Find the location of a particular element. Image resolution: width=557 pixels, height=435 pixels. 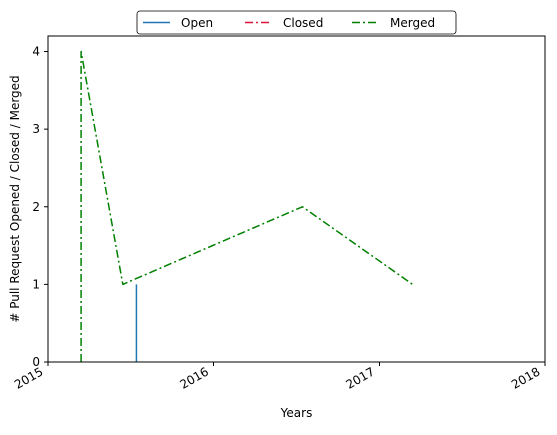

legend: Open Closed Merged is located at coordinates (296, 22).